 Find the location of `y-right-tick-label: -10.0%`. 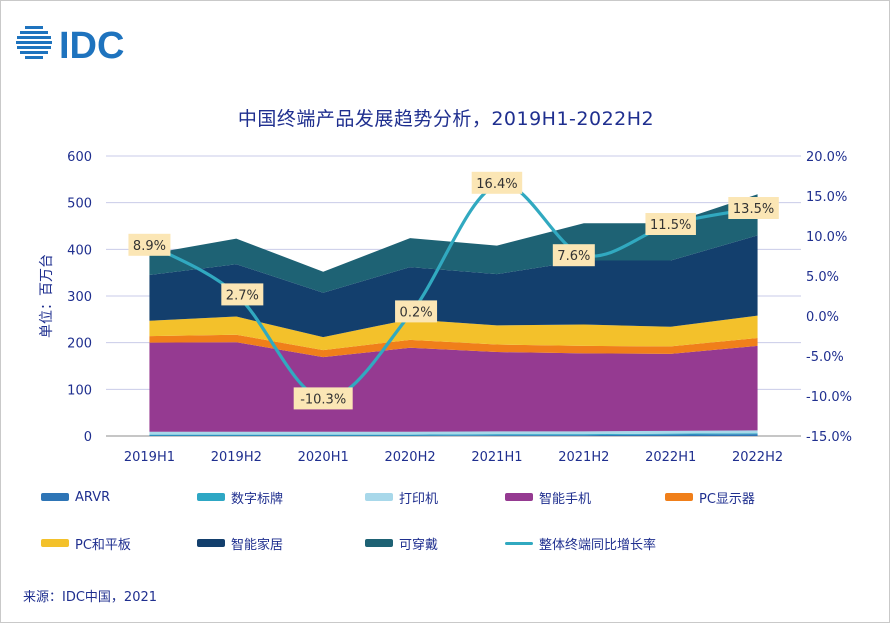

y-right-tick-label: -10.0% is located at coordinates (829, 397).